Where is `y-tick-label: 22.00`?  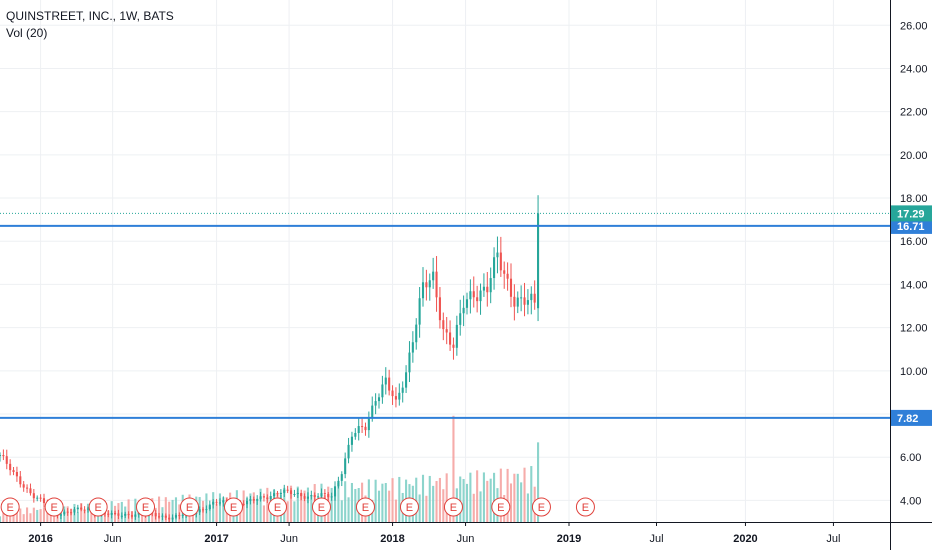
y-tick-label: 22.00 is located at coordinates (914, 113).